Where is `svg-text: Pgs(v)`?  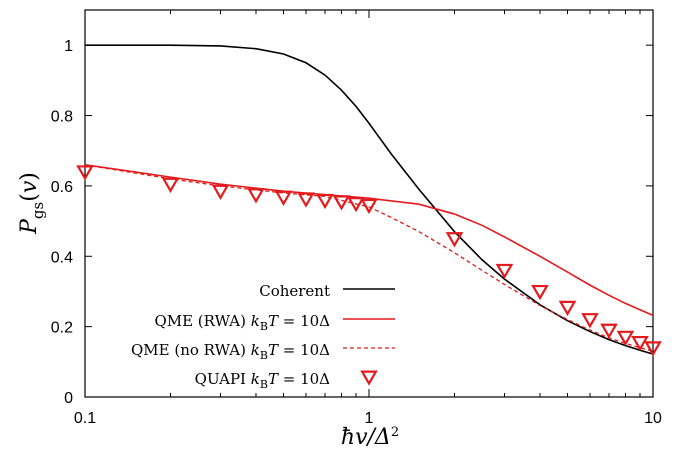 svg-text: Pgs(v) is located at coordinates (32, 203).